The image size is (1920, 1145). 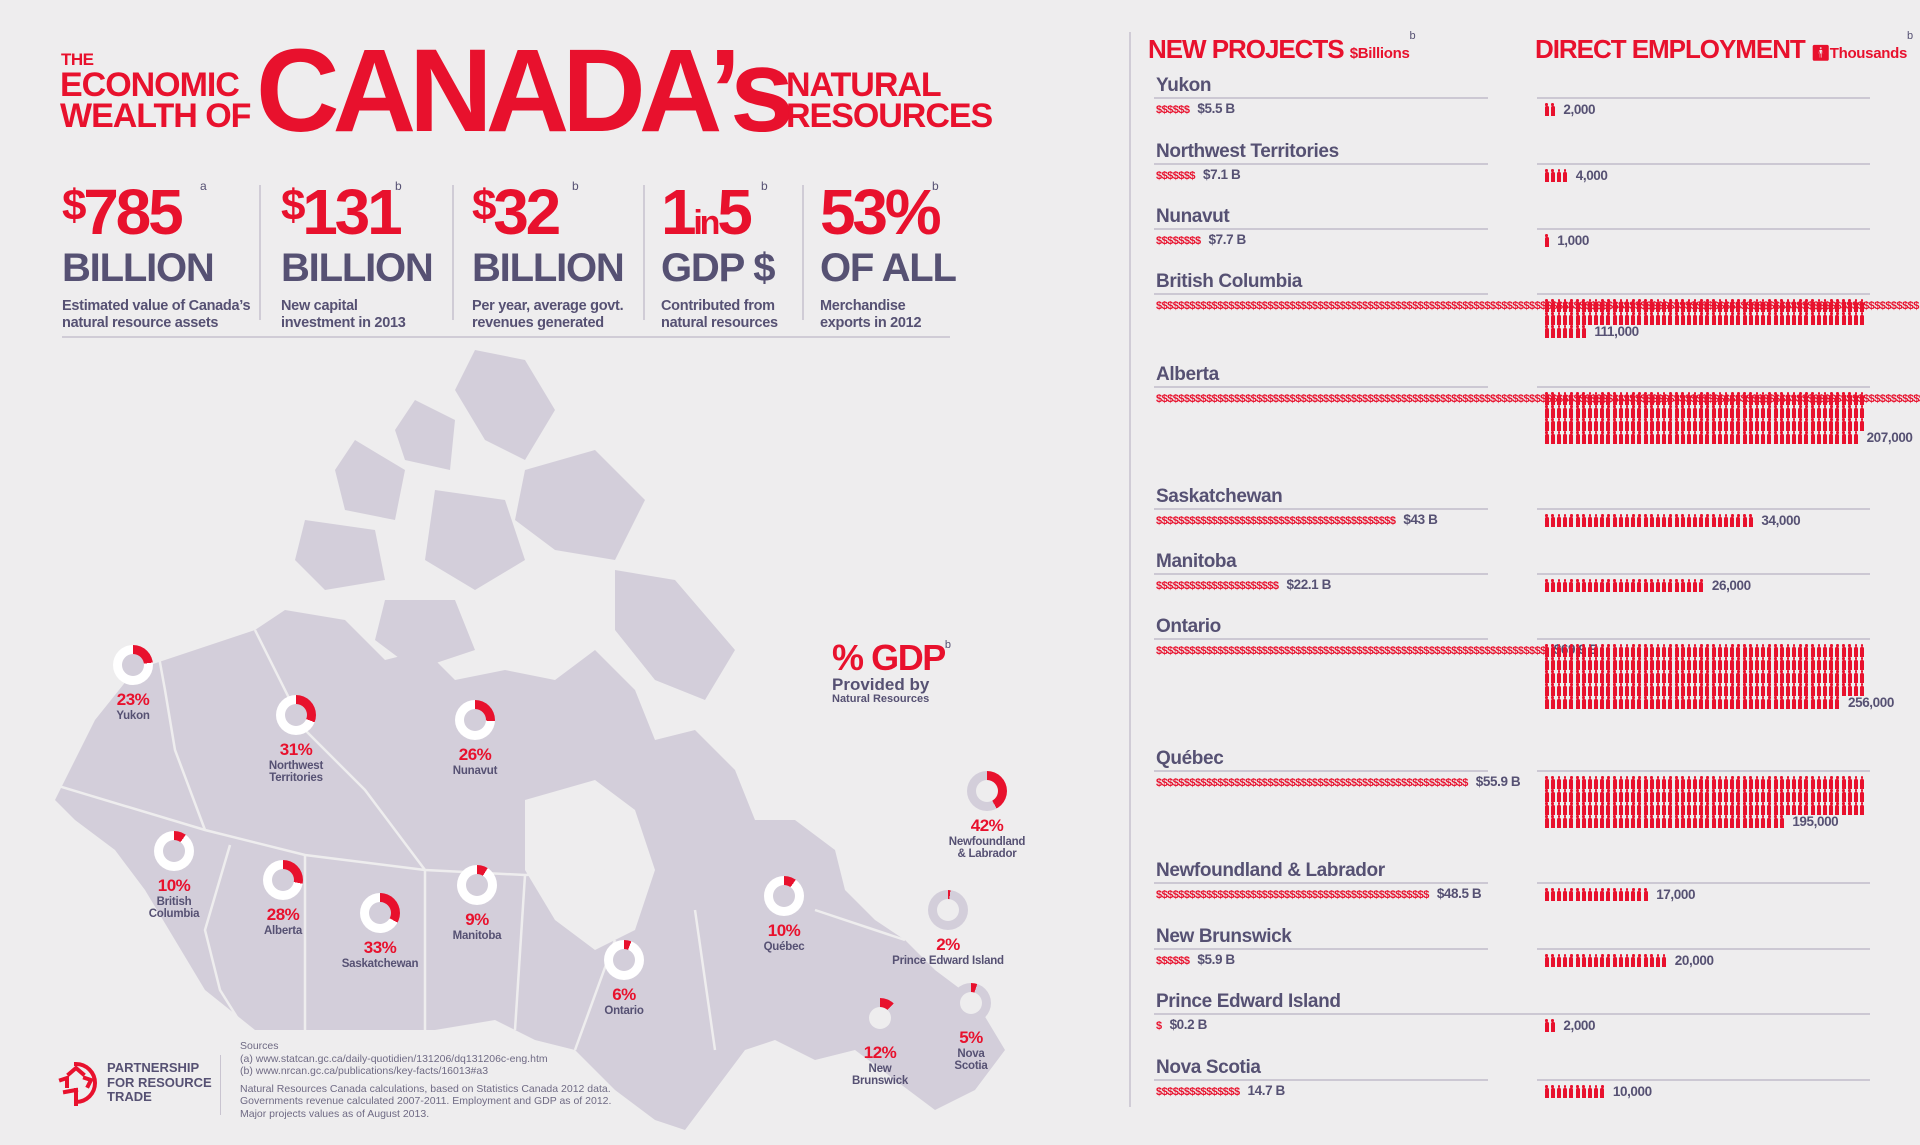 I want to click on divider, so click(x=260, y=252).